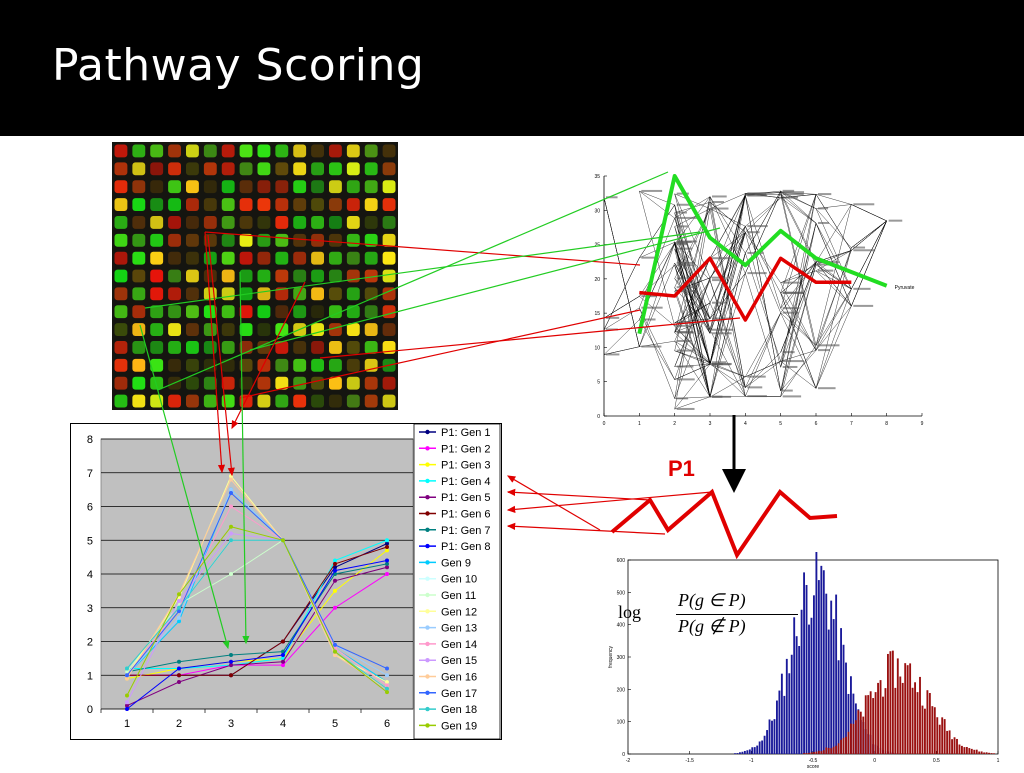 The image size is (1024, 773). What do you see at coordinates (598, 383) in the screenshot?
I see `network-y-tick-label: 5` at bounding box center [598, 383].